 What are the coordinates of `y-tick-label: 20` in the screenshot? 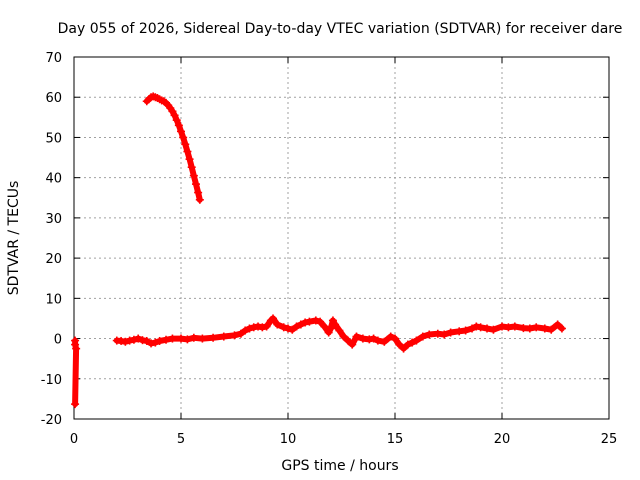 It's located at (53, 259).